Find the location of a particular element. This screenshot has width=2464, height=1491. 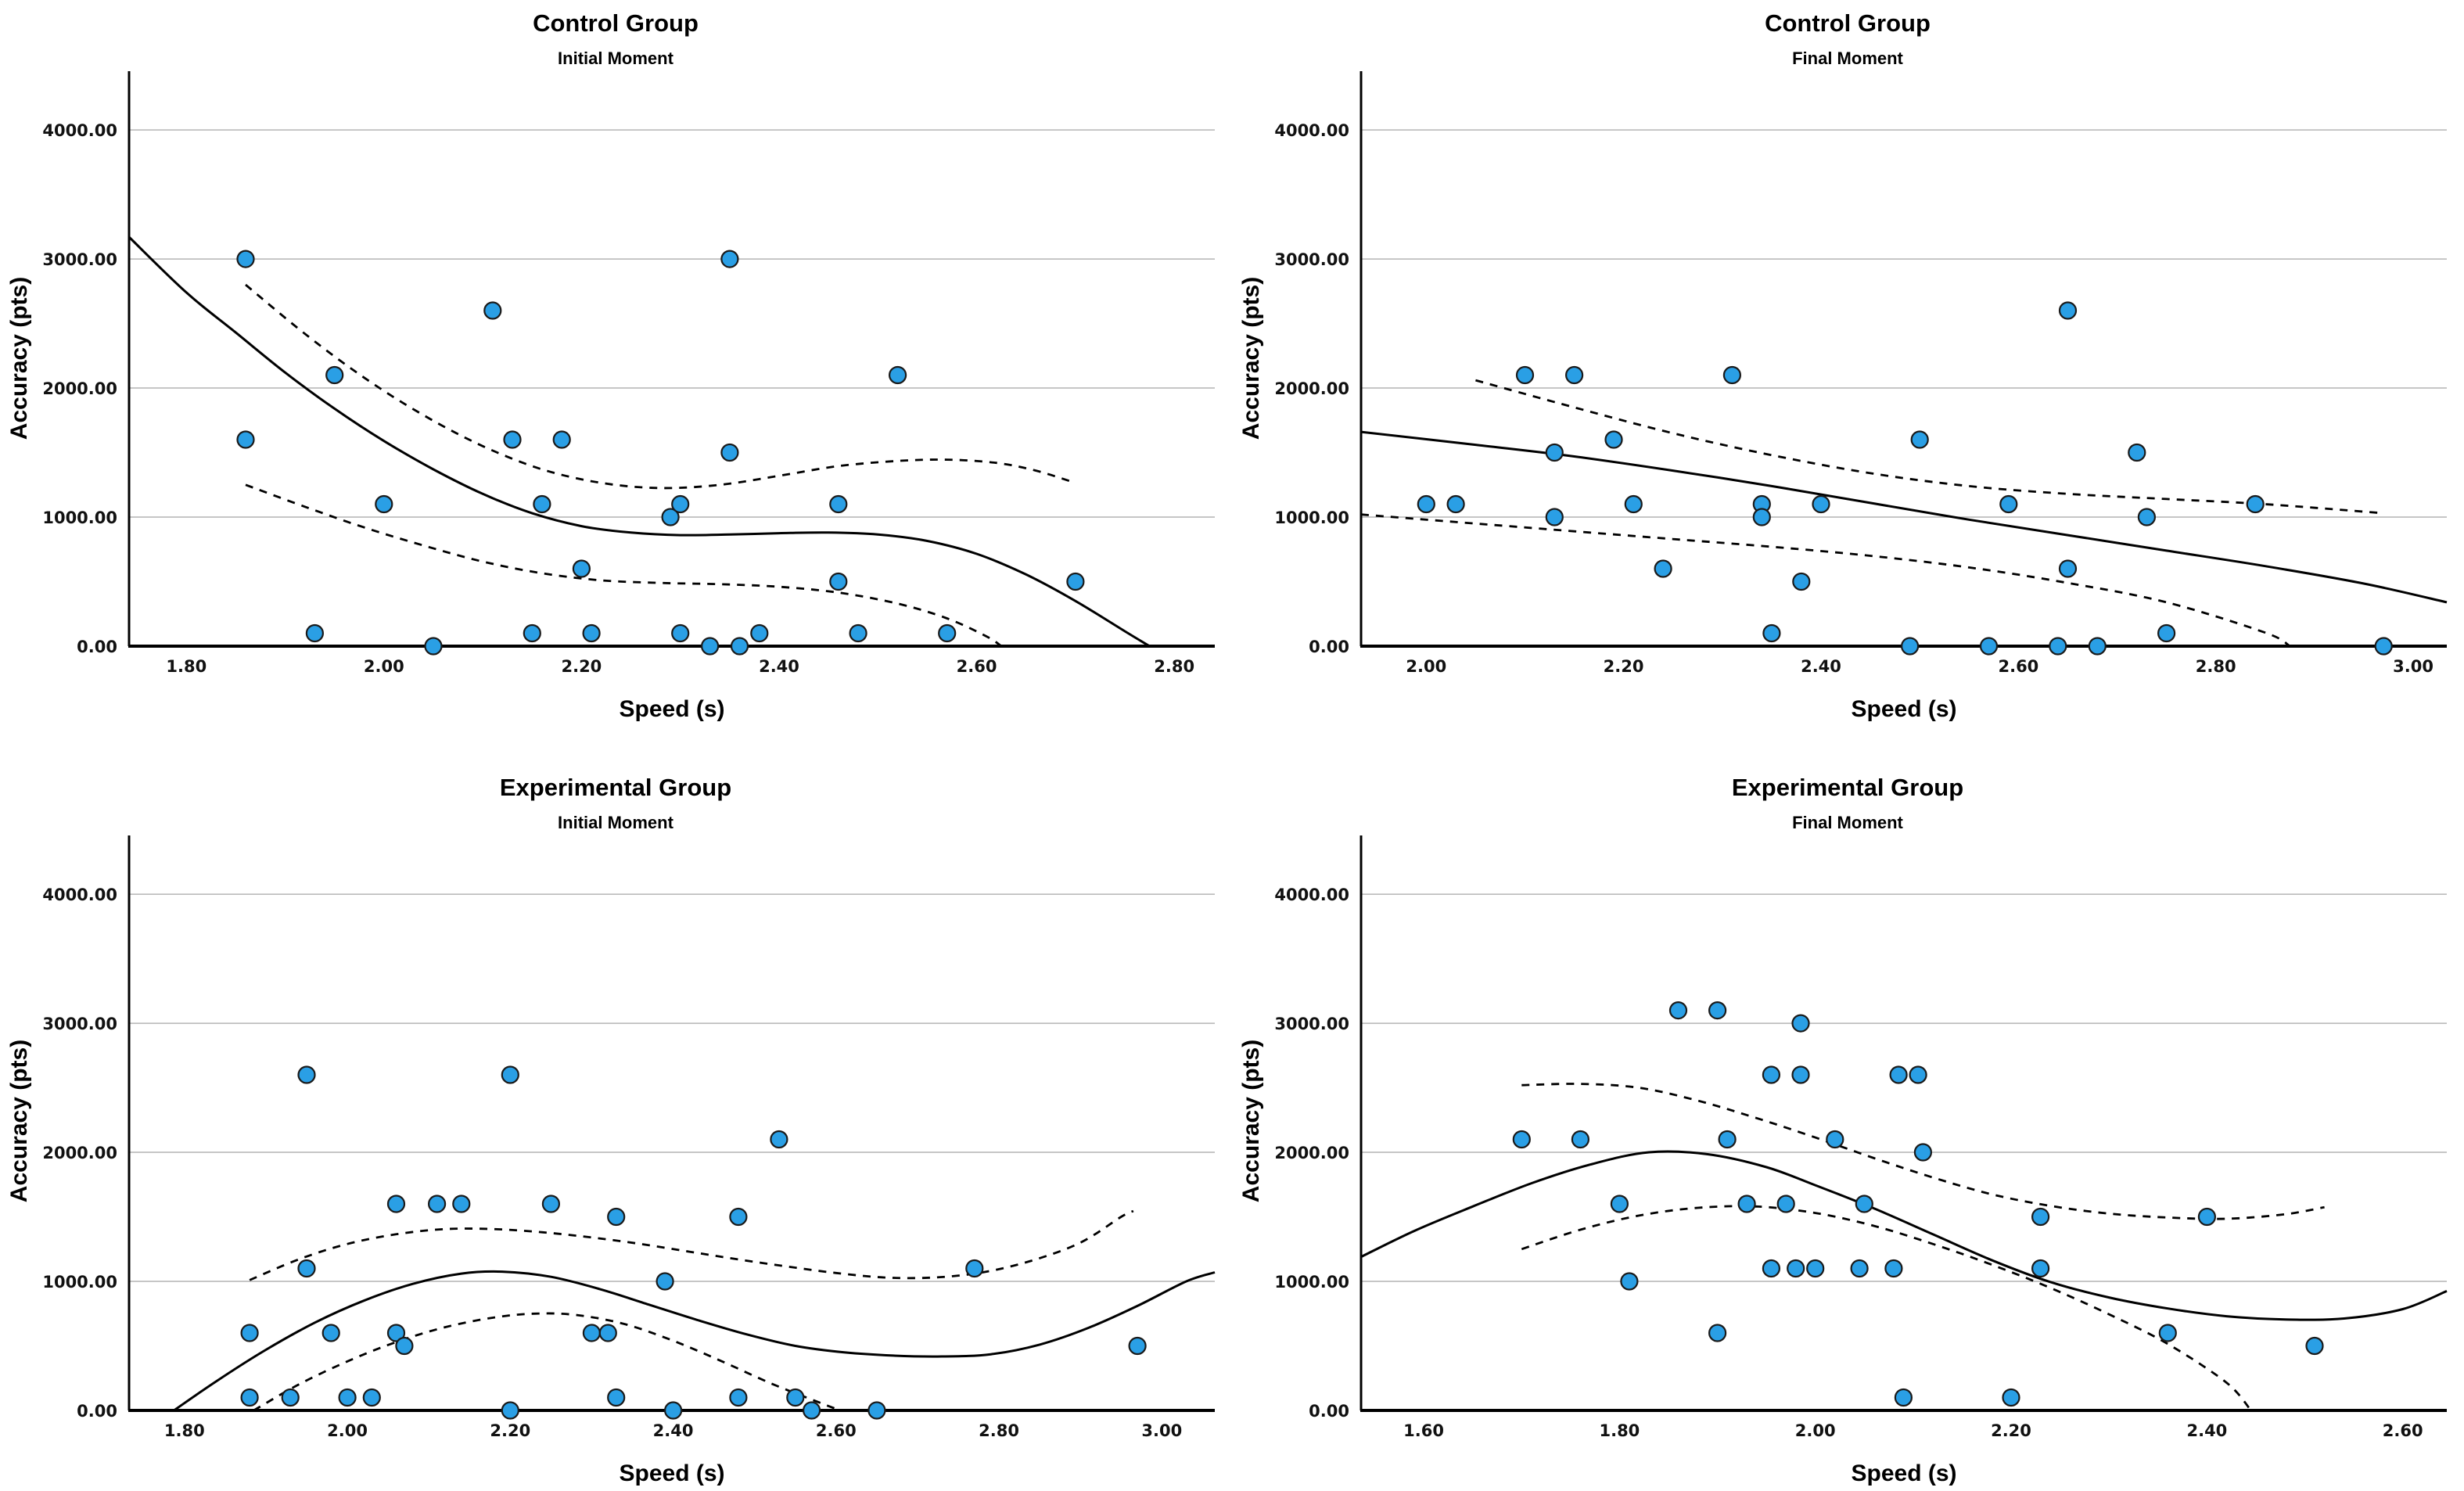

panel-title: Experimental Group is located at coordinates (615, 787).